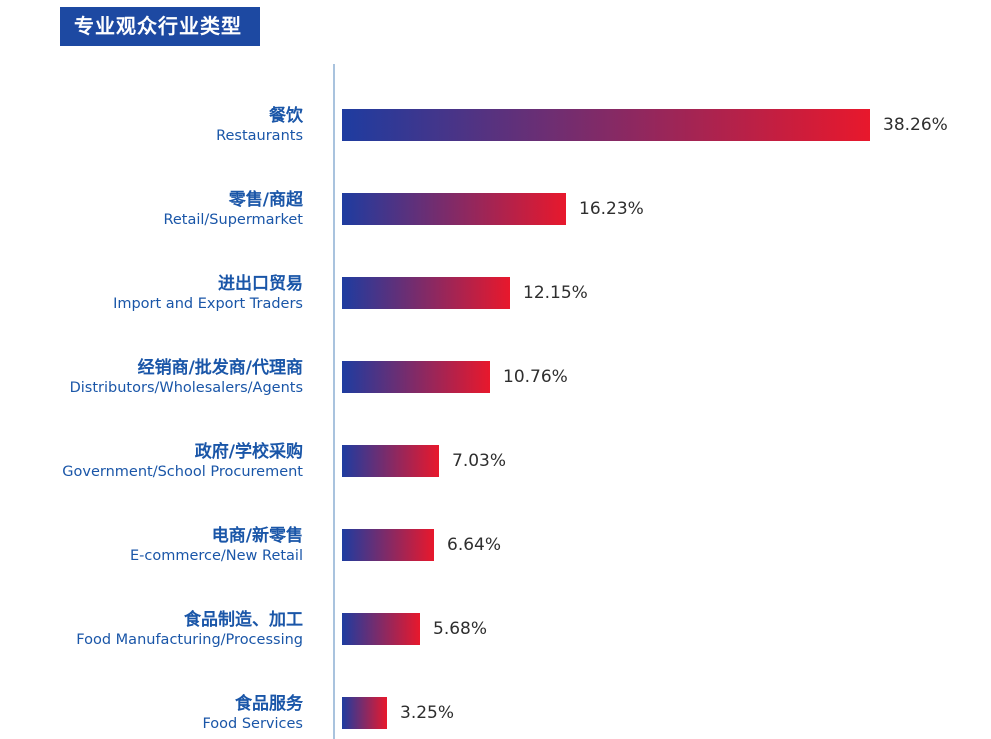 Image resolution: width=991 pixels, height=739 pixels. I want to click on category-label-zh: 政府/学校采购, so click(248, 451).